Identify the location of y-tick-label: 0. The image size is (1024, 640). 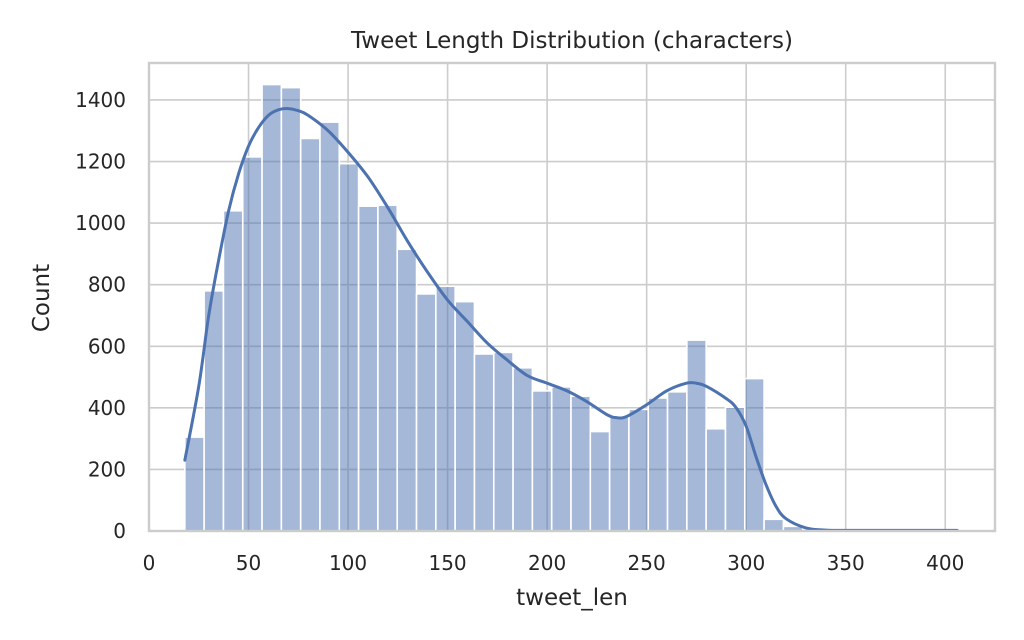
(119, 531).